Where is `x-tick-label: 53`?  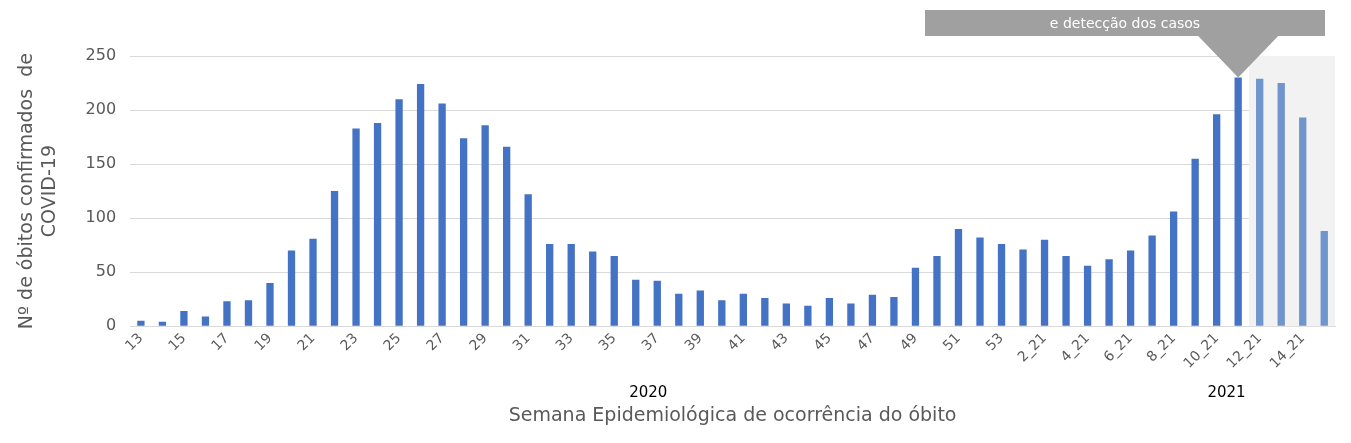
x-tick-label: 53 is located at coordinates (994, 341).